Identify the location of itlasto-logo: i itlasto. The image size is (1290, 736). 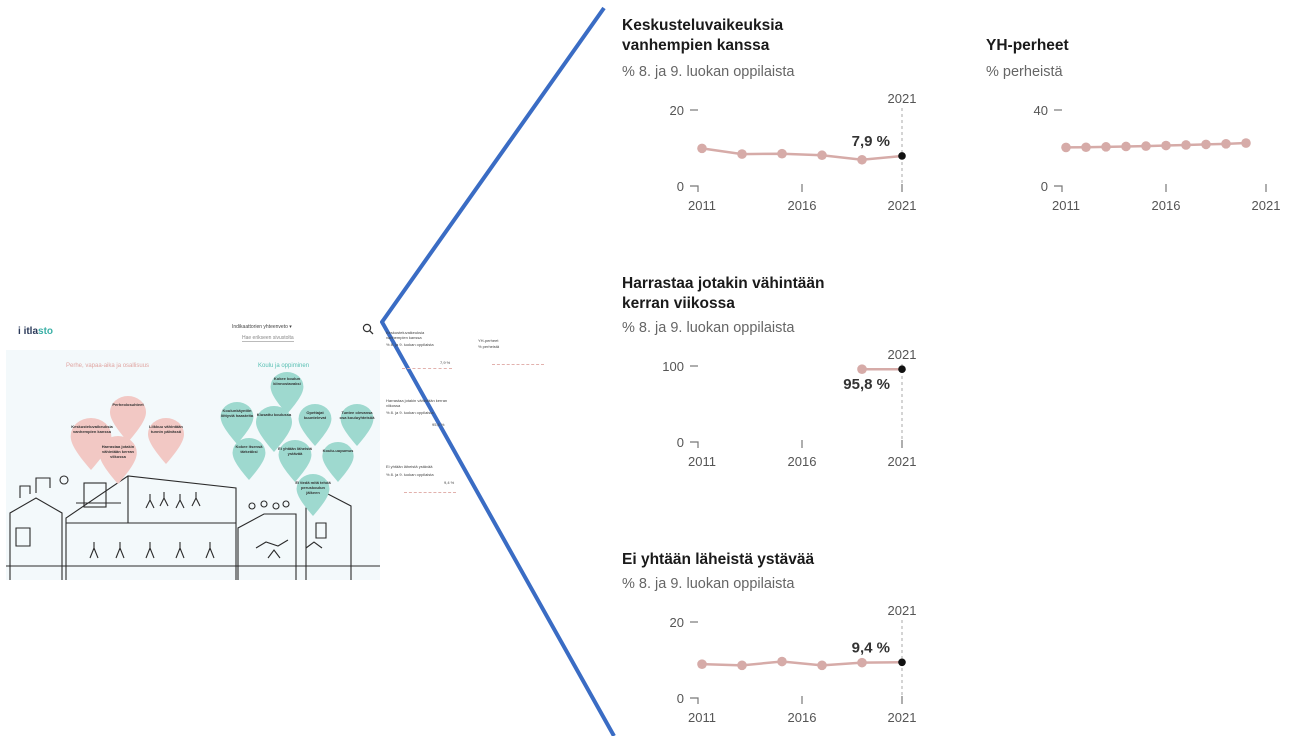
(35, 331).